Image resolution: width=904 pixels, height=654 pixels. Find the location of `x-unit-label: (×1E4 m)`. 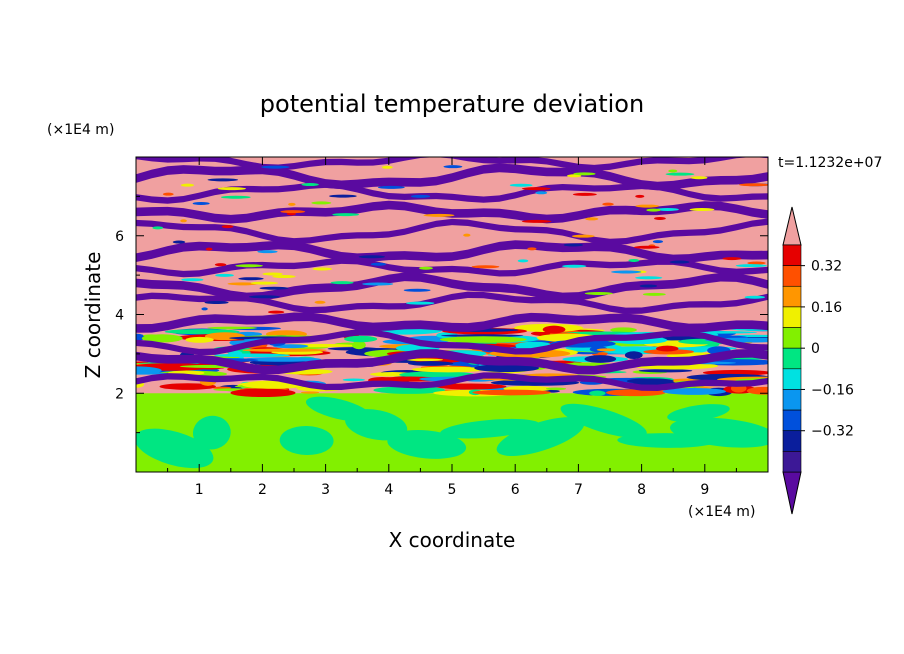

x-unit-label: (×1E4 m) is located at coordinates (721, 512).